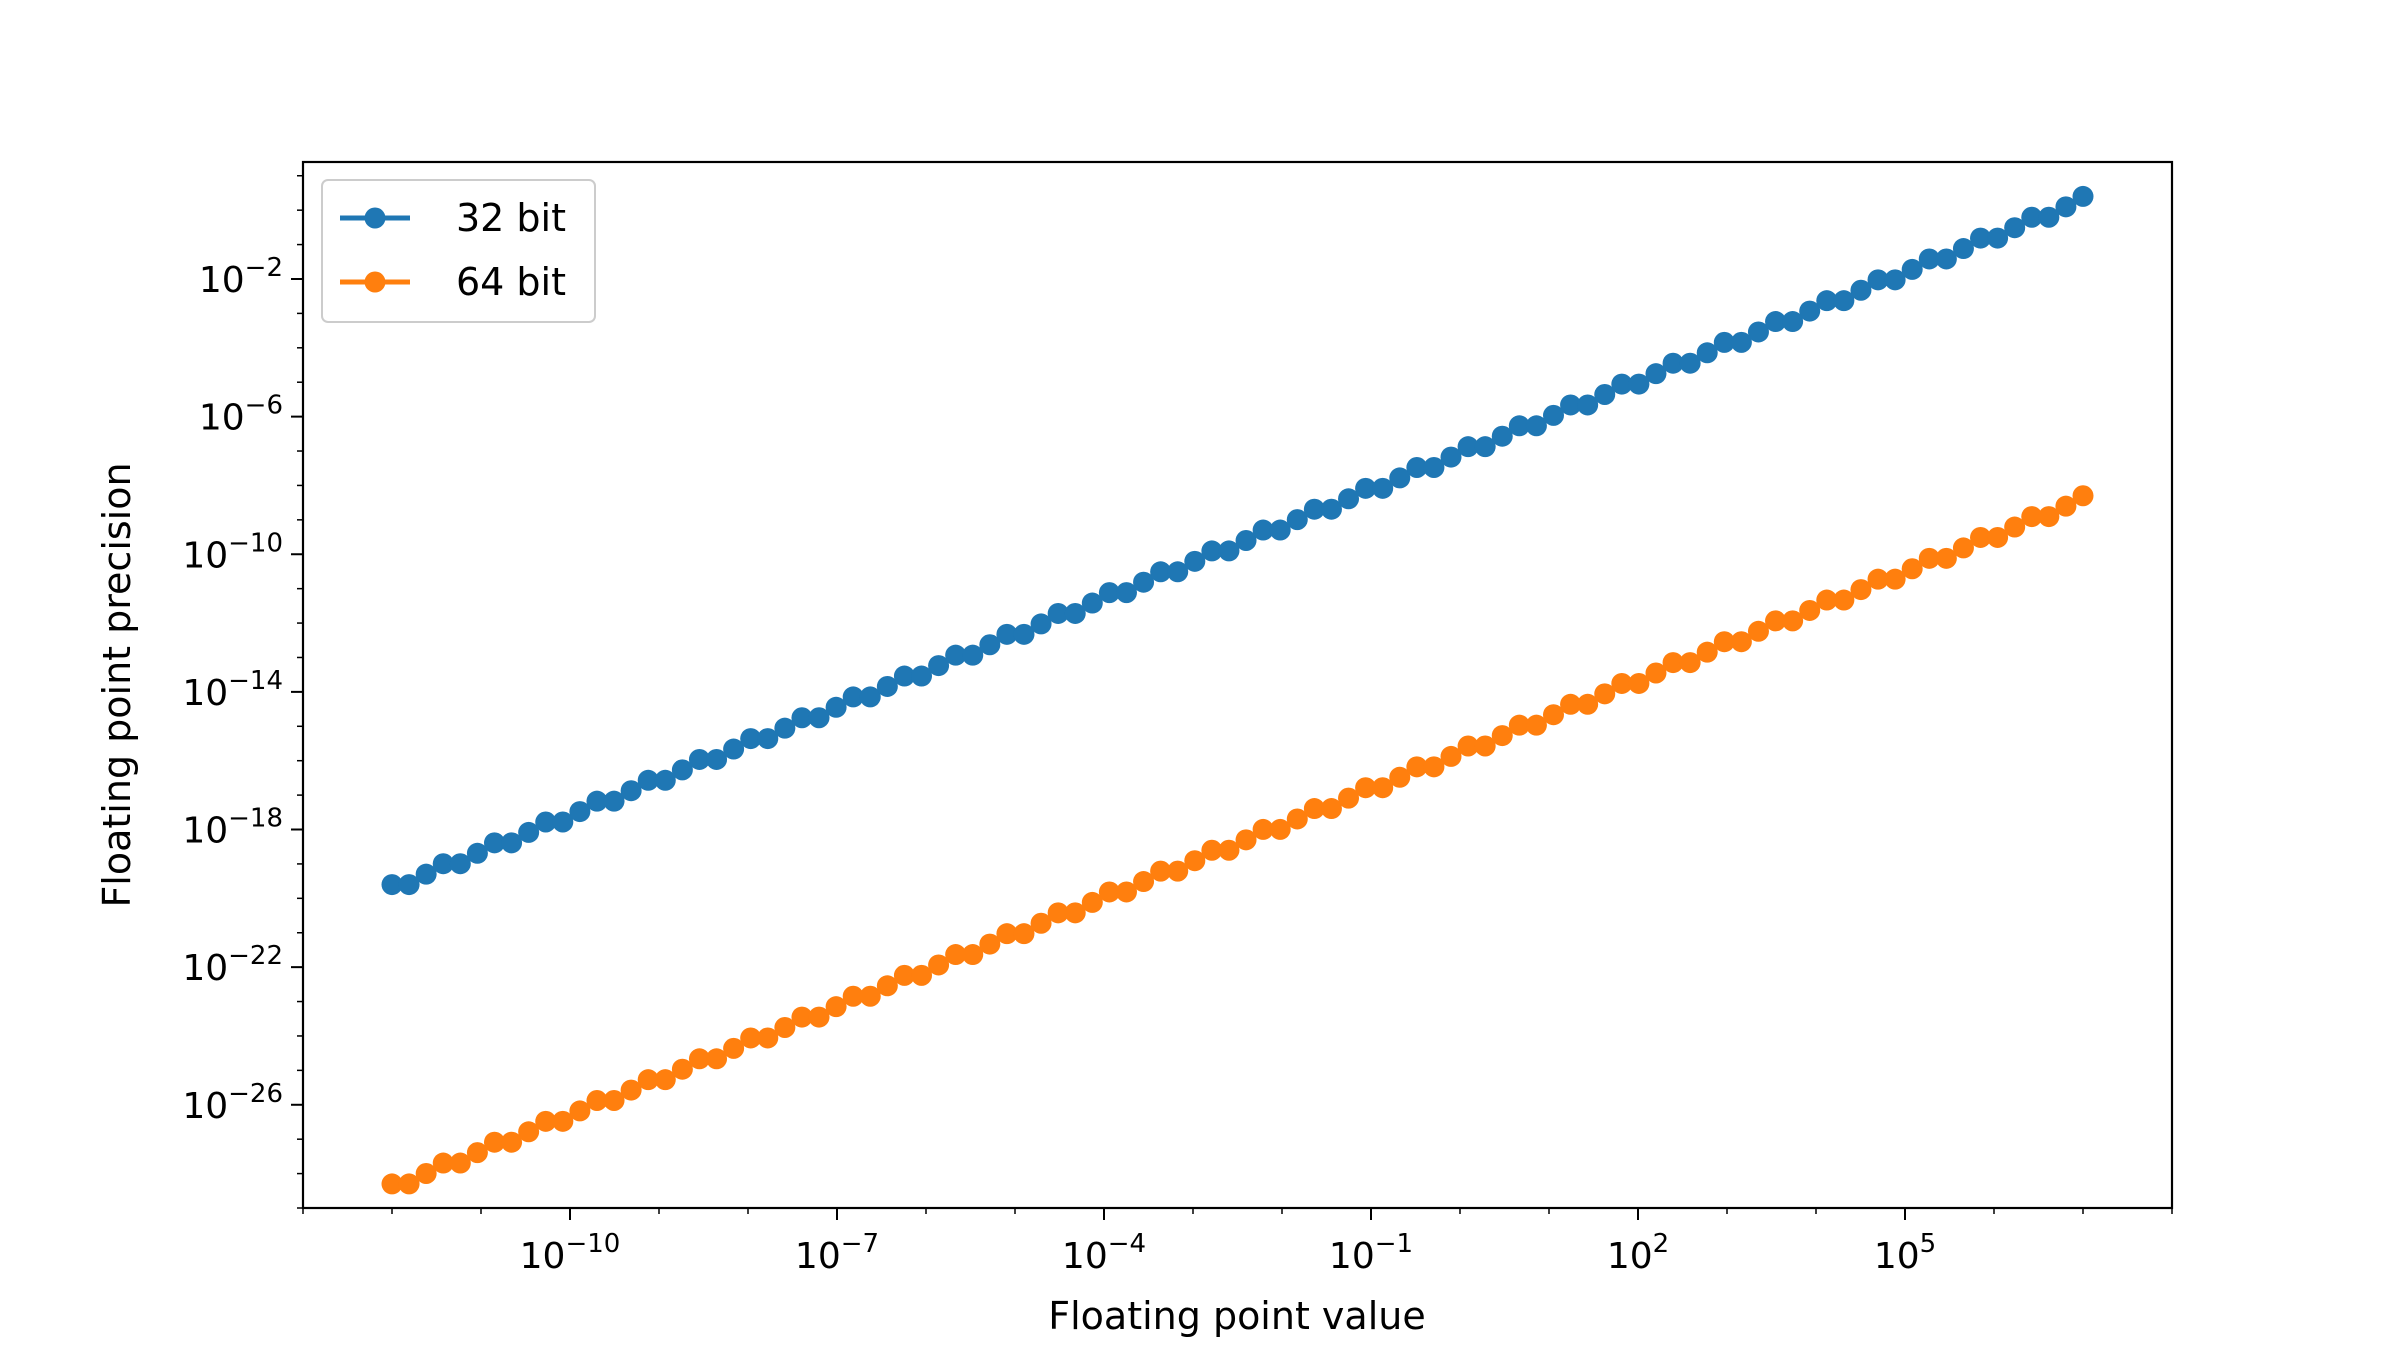 This screenshot has width=2400, height=1355. I want to click on tick-exponent: −6, so click(264, 406).